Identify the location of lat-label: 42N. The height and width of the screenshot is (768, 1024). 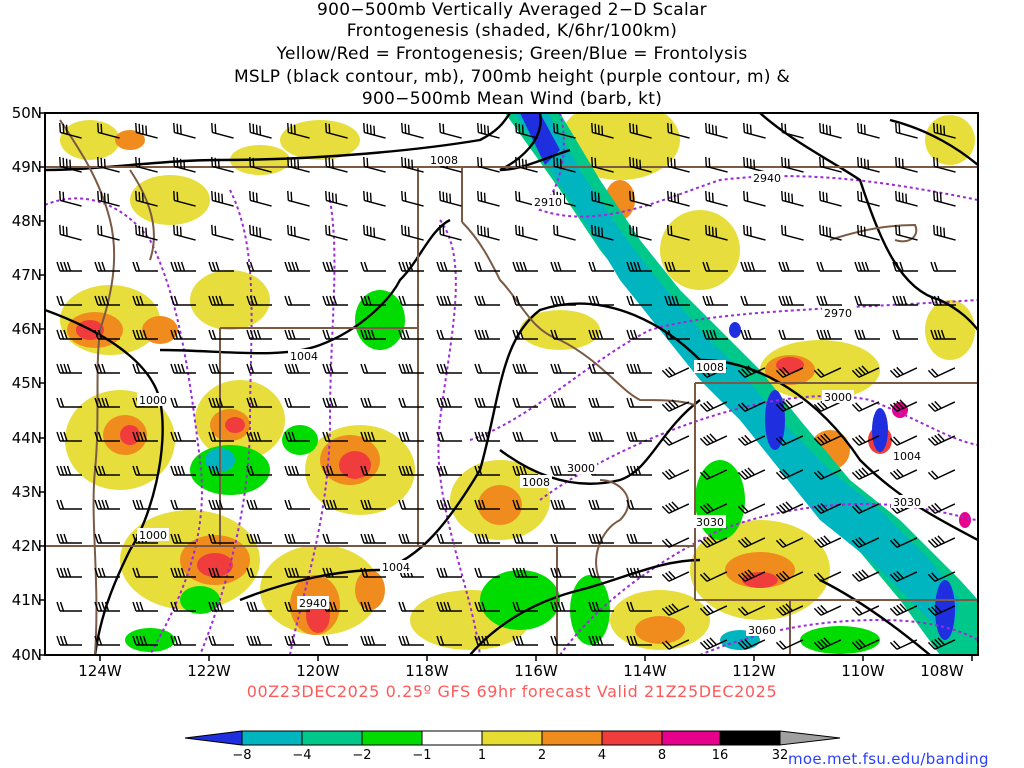
(26, 546).